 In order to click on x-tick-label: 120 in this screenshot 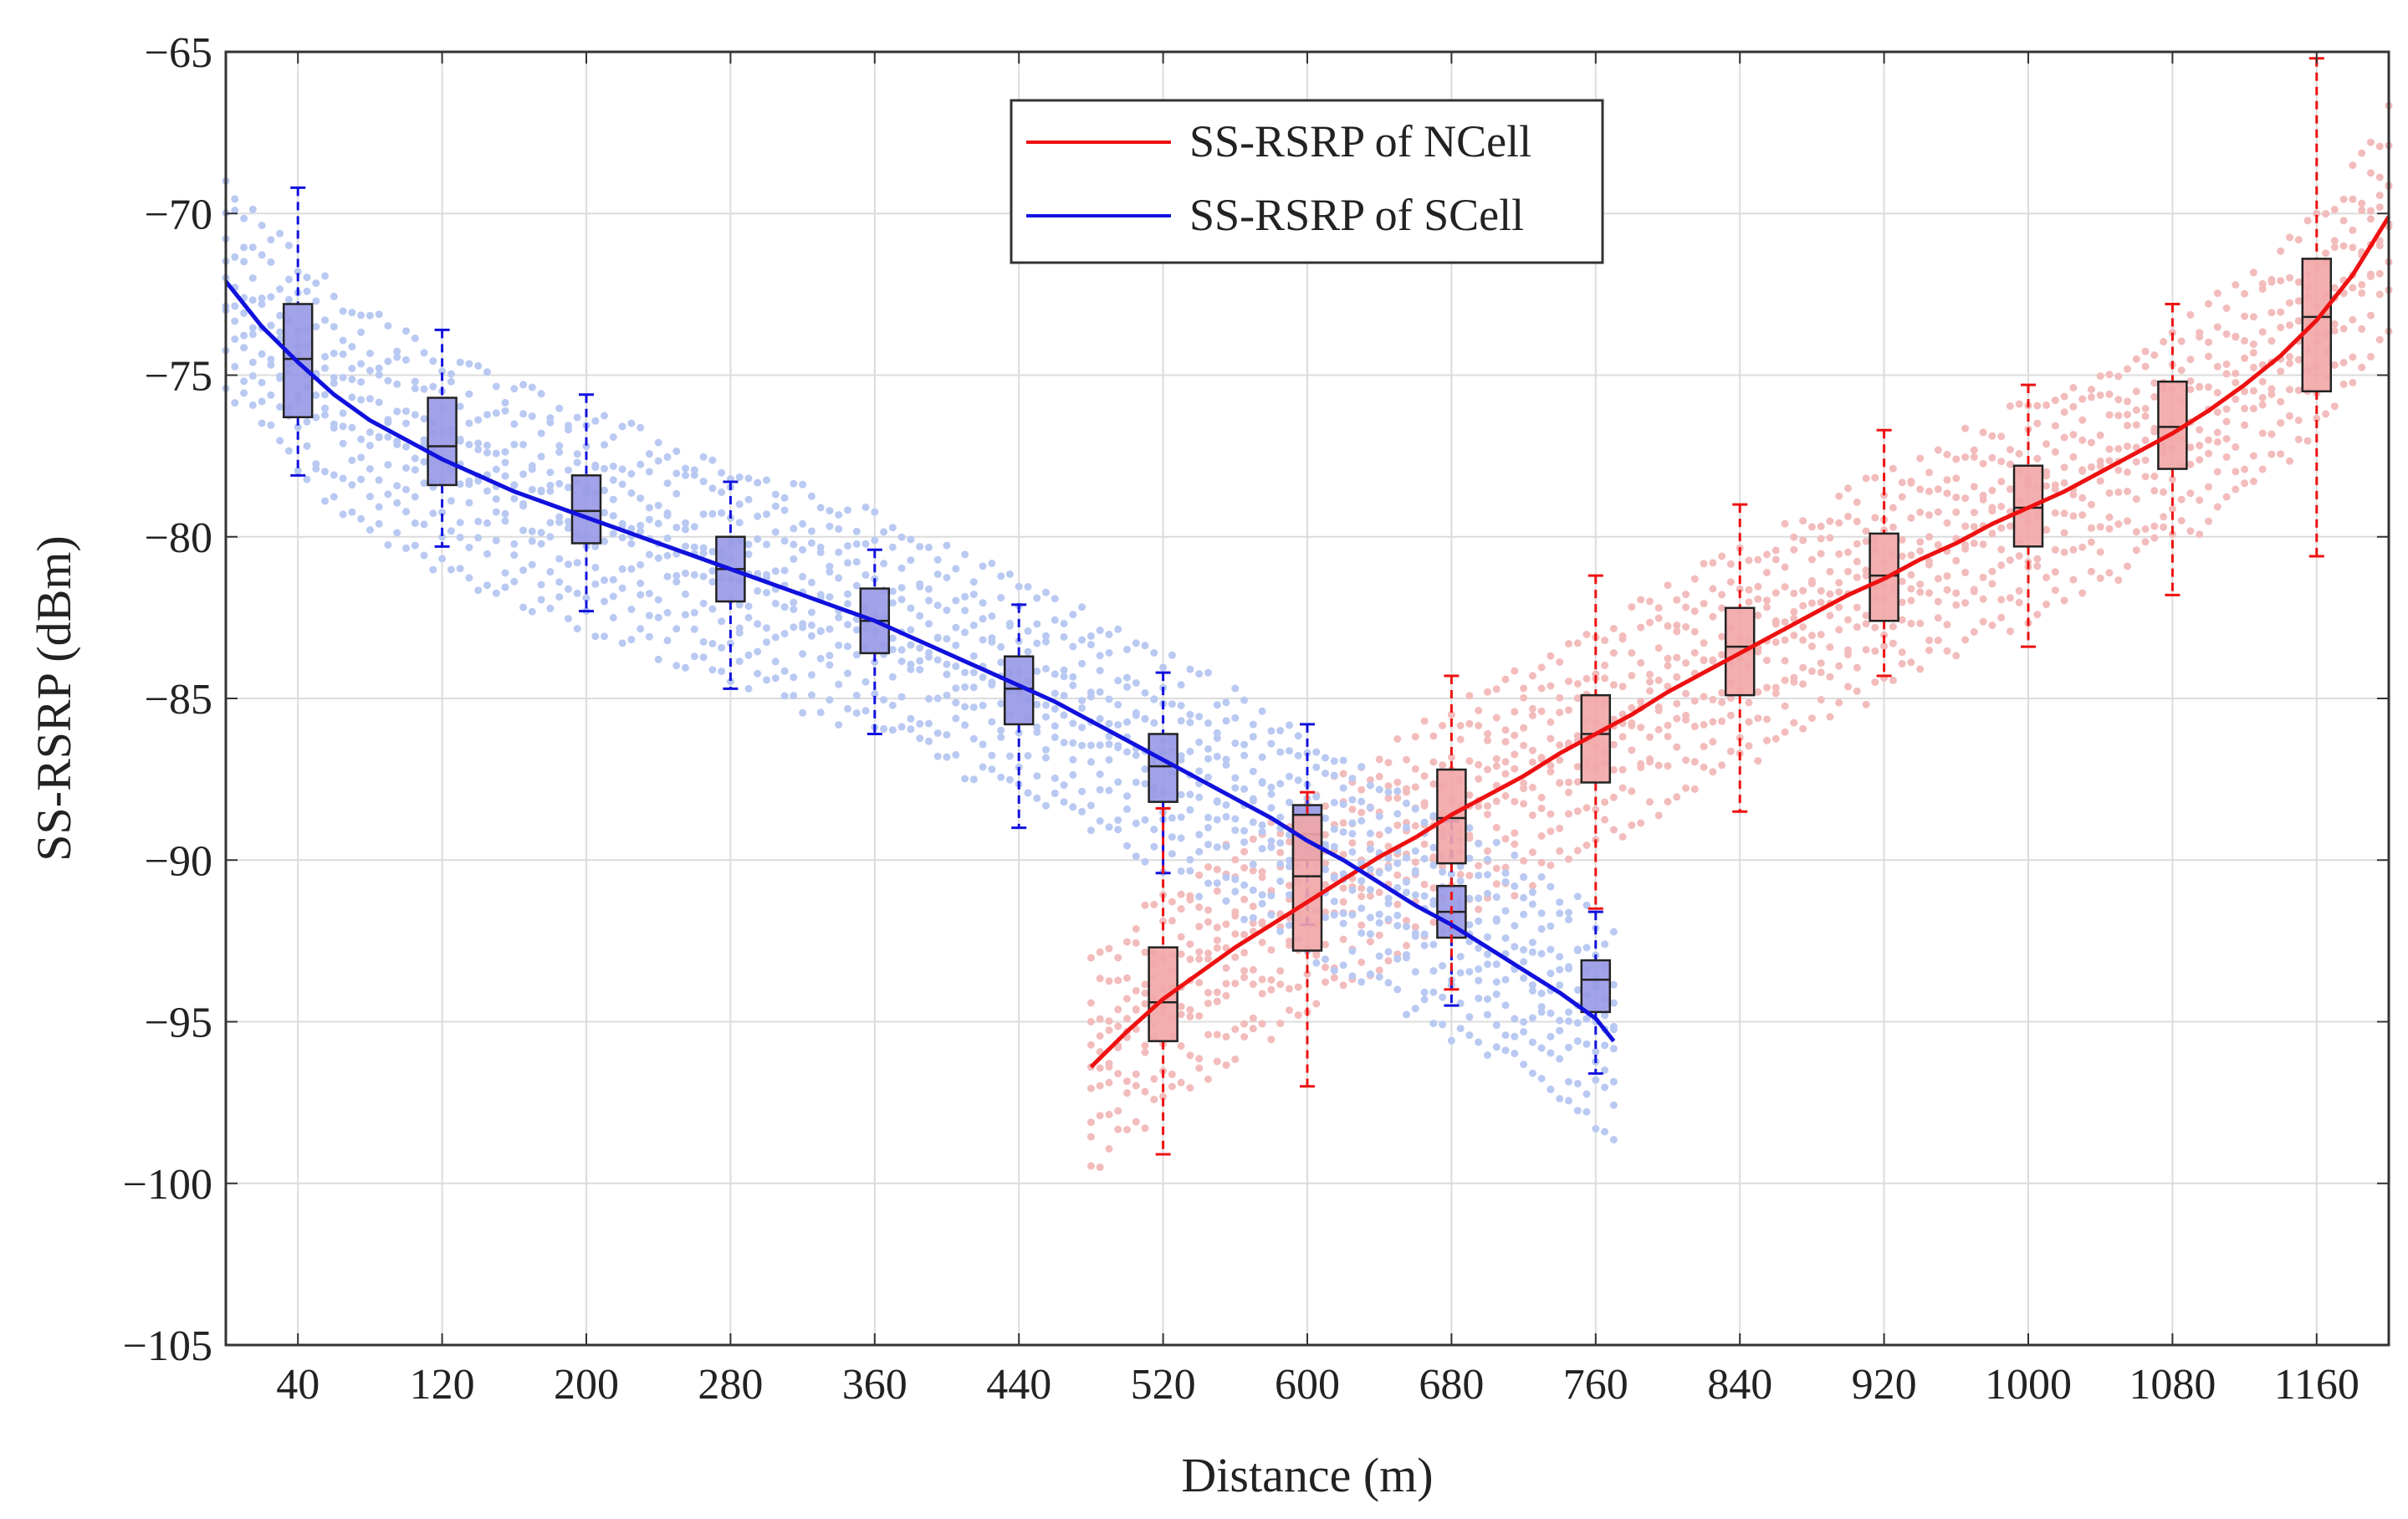, I will do `click(442, 1385)`.